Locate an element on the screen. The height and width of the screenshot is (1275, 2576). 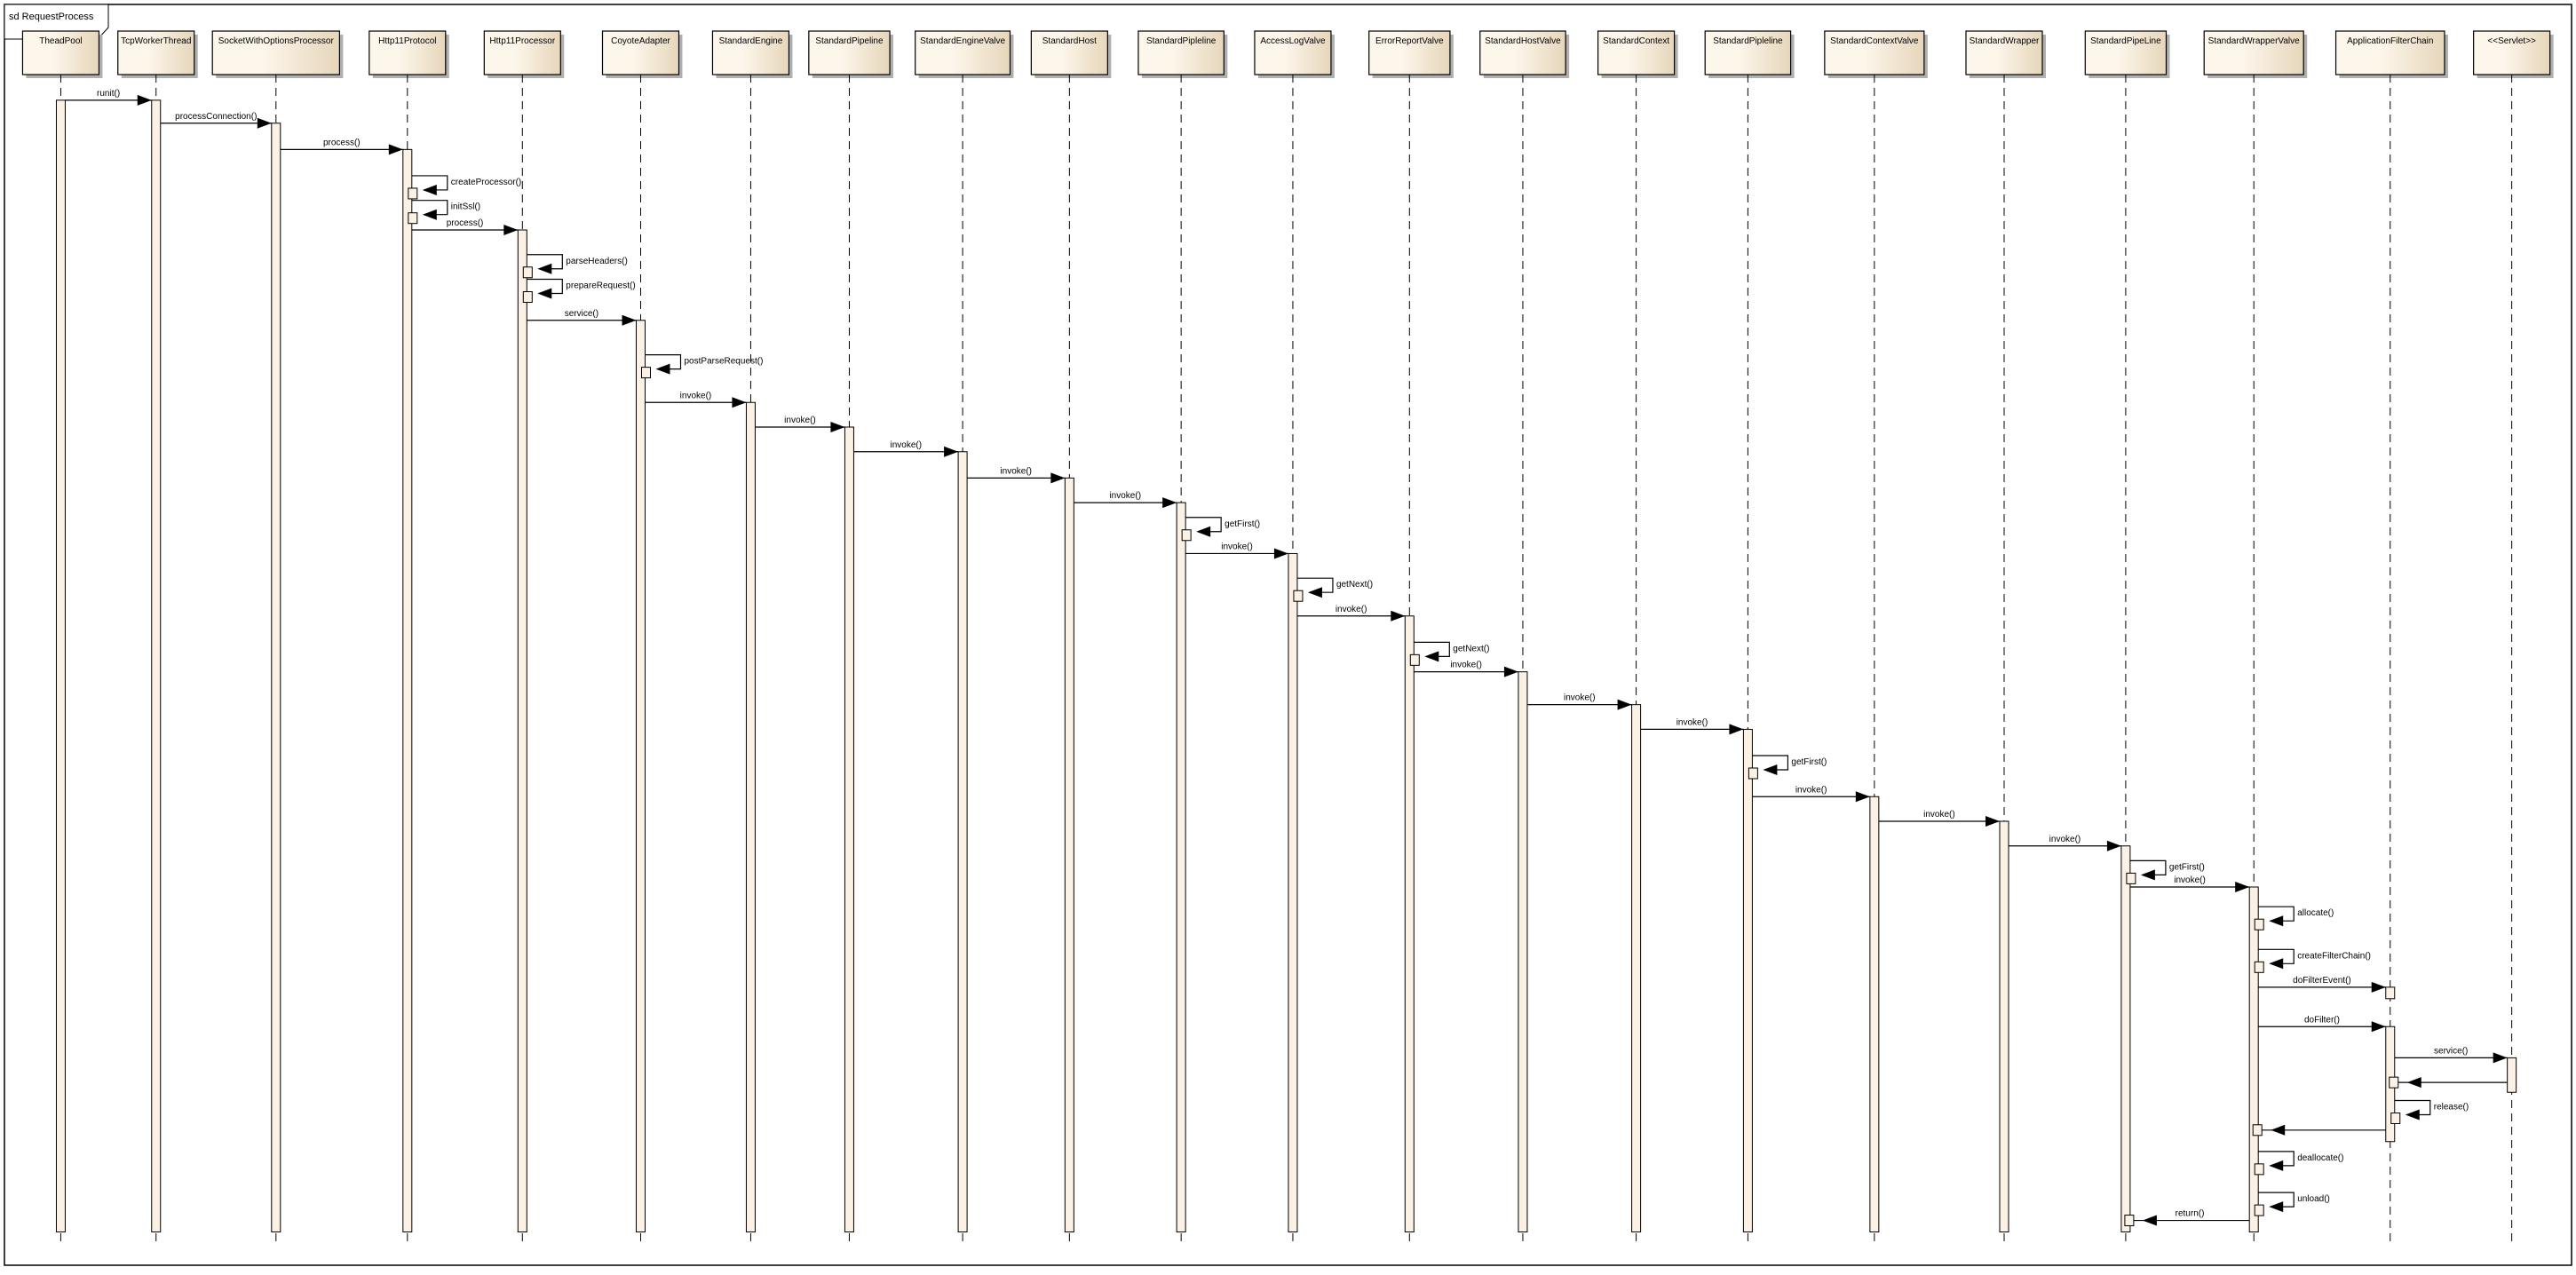
message-label: prepareRequest() is located at coordinates (601, 286).